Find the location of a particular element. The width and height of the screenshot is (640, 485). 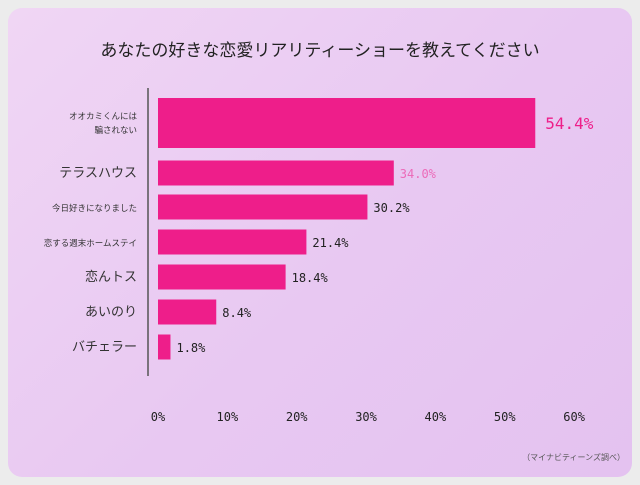

value-label-2: 30.2% is located at coordinates (391, 208).